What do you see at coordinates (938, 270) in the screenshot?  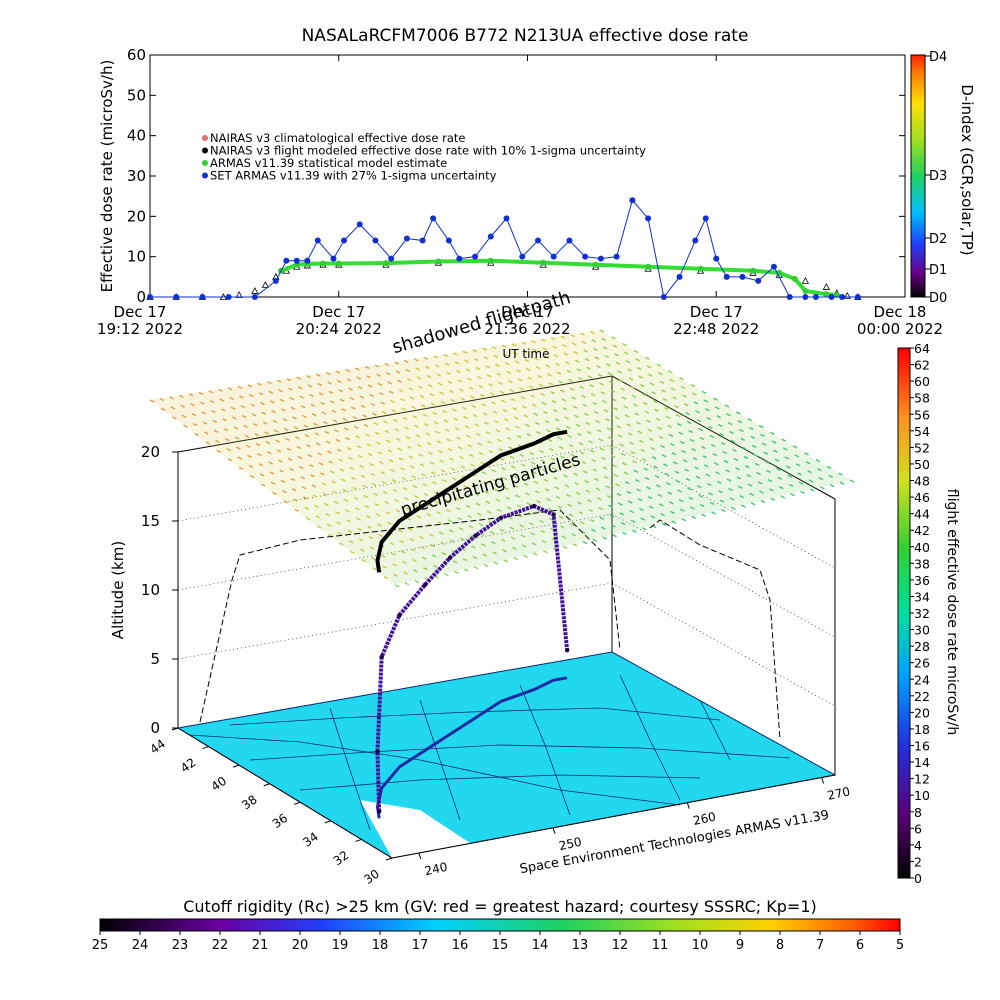 I see `d-tick-label: D1` at bounding box center [938, 270].